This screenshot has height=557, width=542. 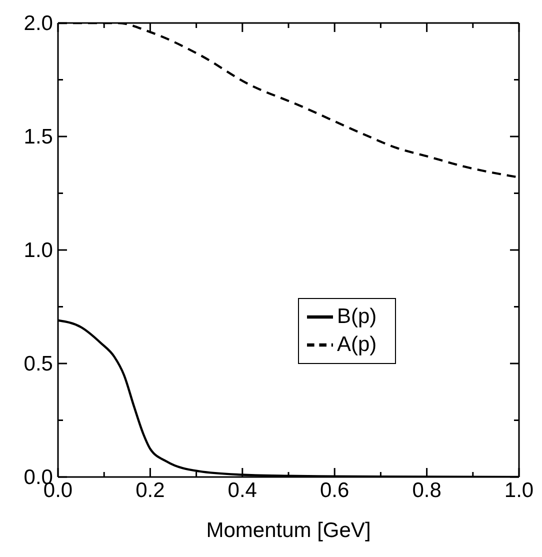 I want to click on x-tick-label: 0.2, so click(x=150, y=490).